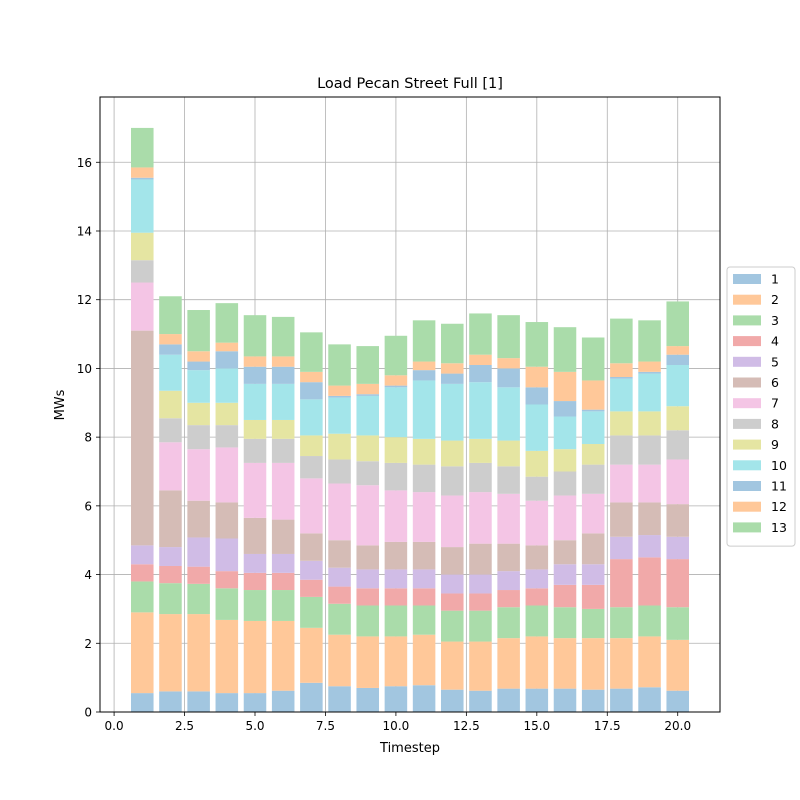 This screenshot has height=800, width=800. Describe the element at coordinates (508, 663) in the screenshot. I see `bar-series-2-t14` at that location.